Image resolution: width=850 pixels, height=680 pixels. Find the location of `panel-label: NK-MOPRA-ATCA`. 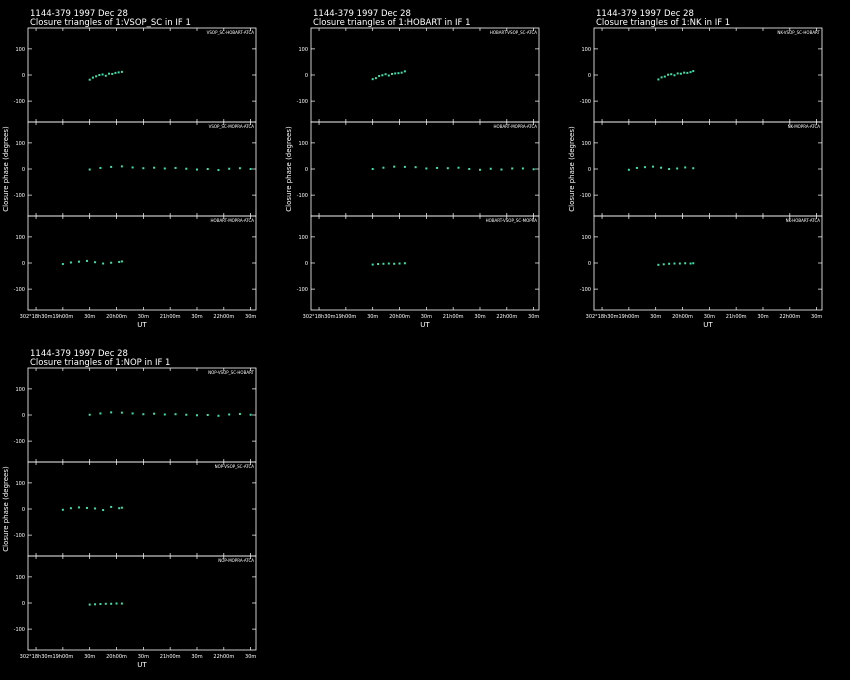

panel-label: NK-MOPRA-ATCA is located at coordinates (804, 126).